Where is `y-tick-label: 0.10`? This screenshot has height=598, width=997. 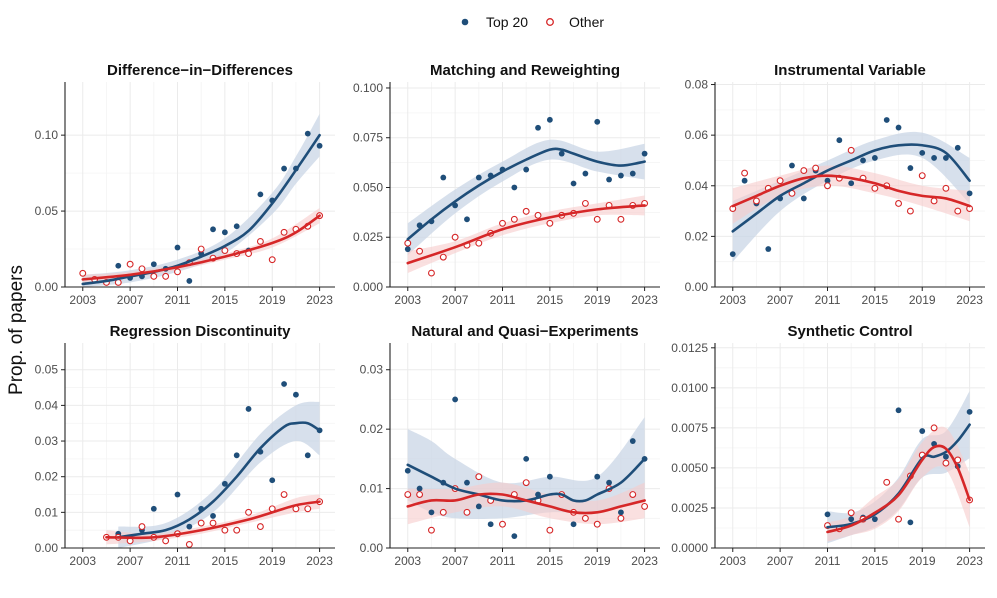 y-tick-label: 0.10 is located at coordinates (47, 135).